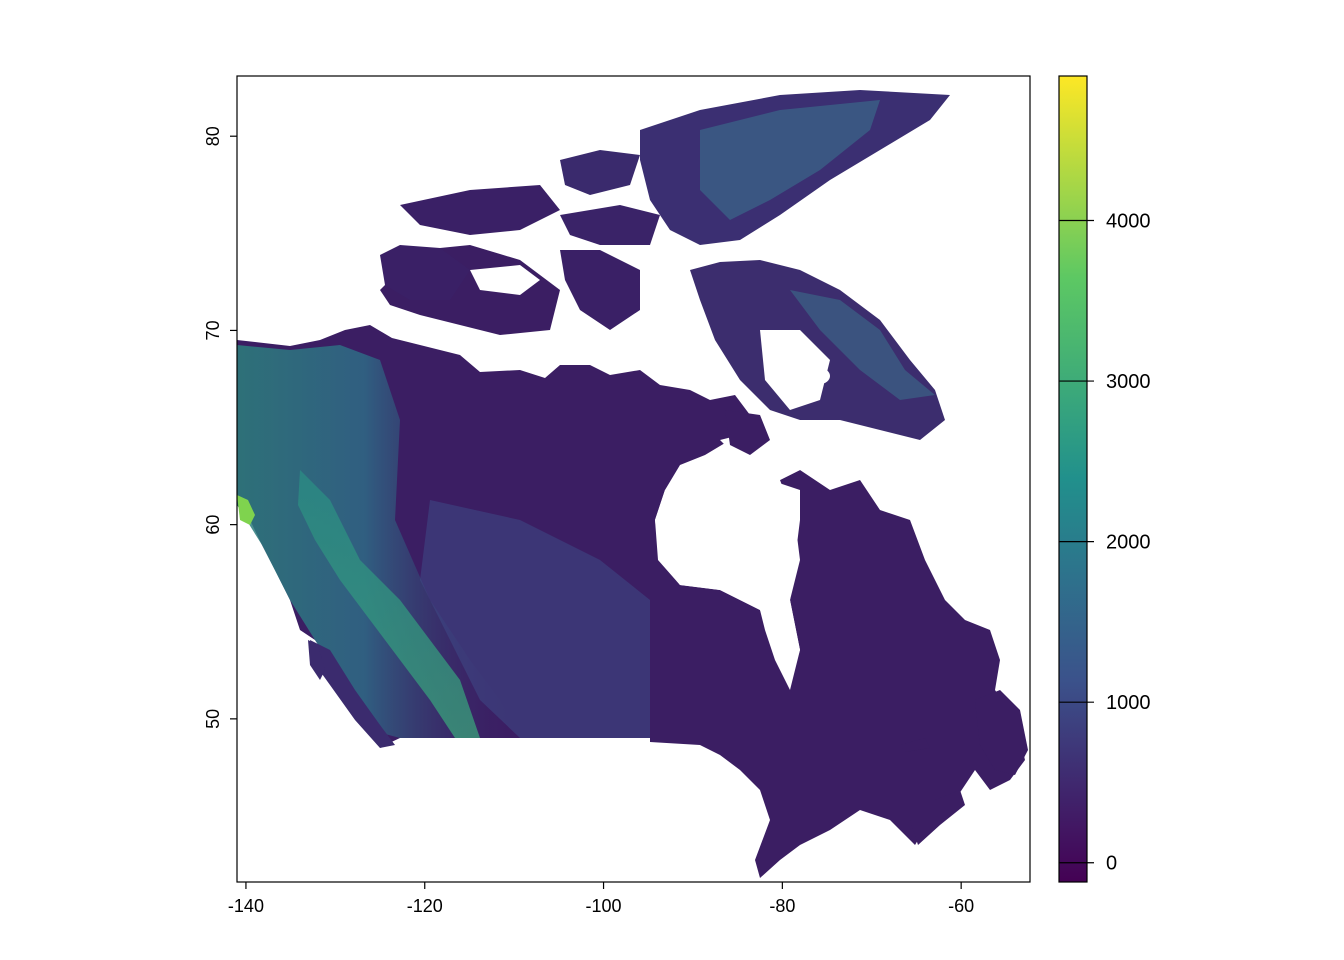  Describe the element at coordinates (425, 906) in the screenshot. I see `x-tick-label: -120` at that location.